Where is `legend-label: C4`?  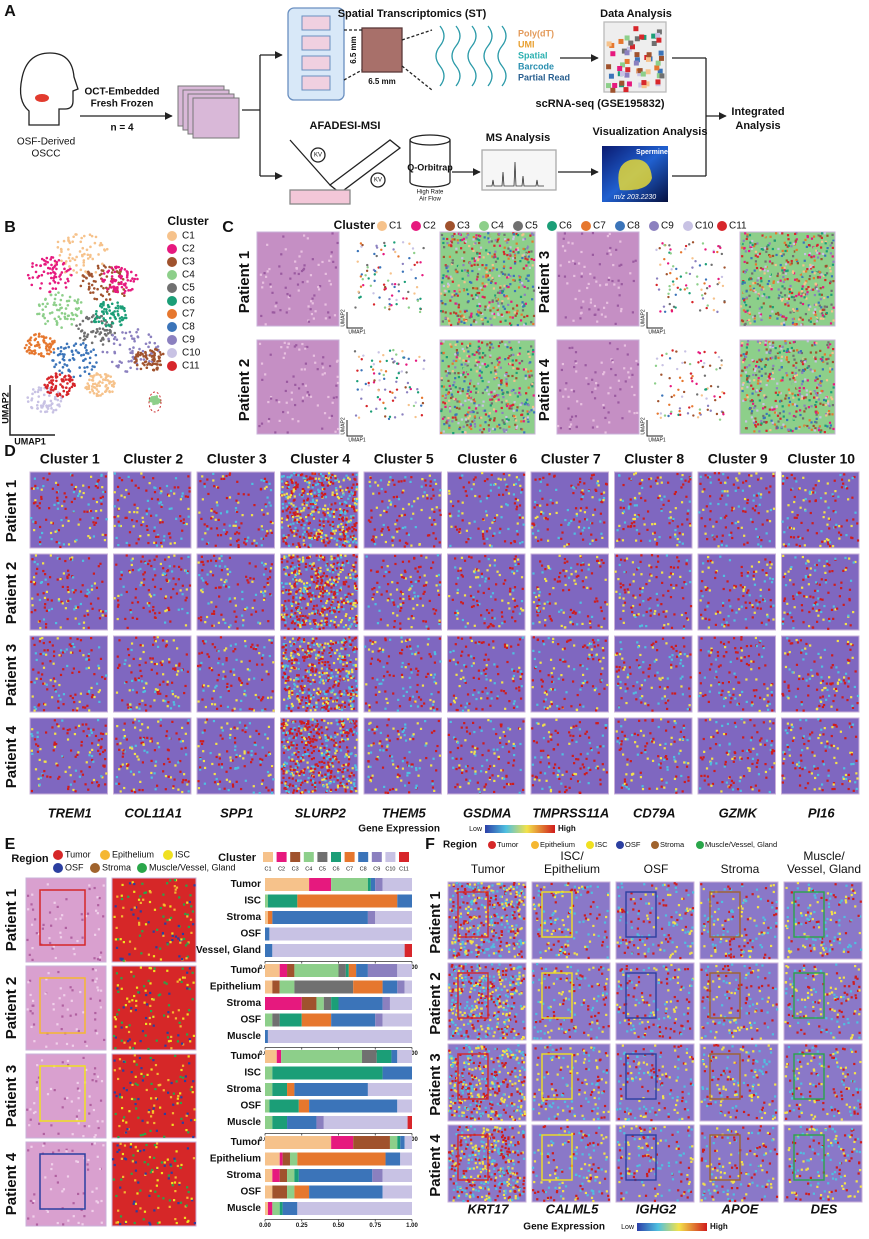 legend-label: C4 is located at coordinates (188, 275).